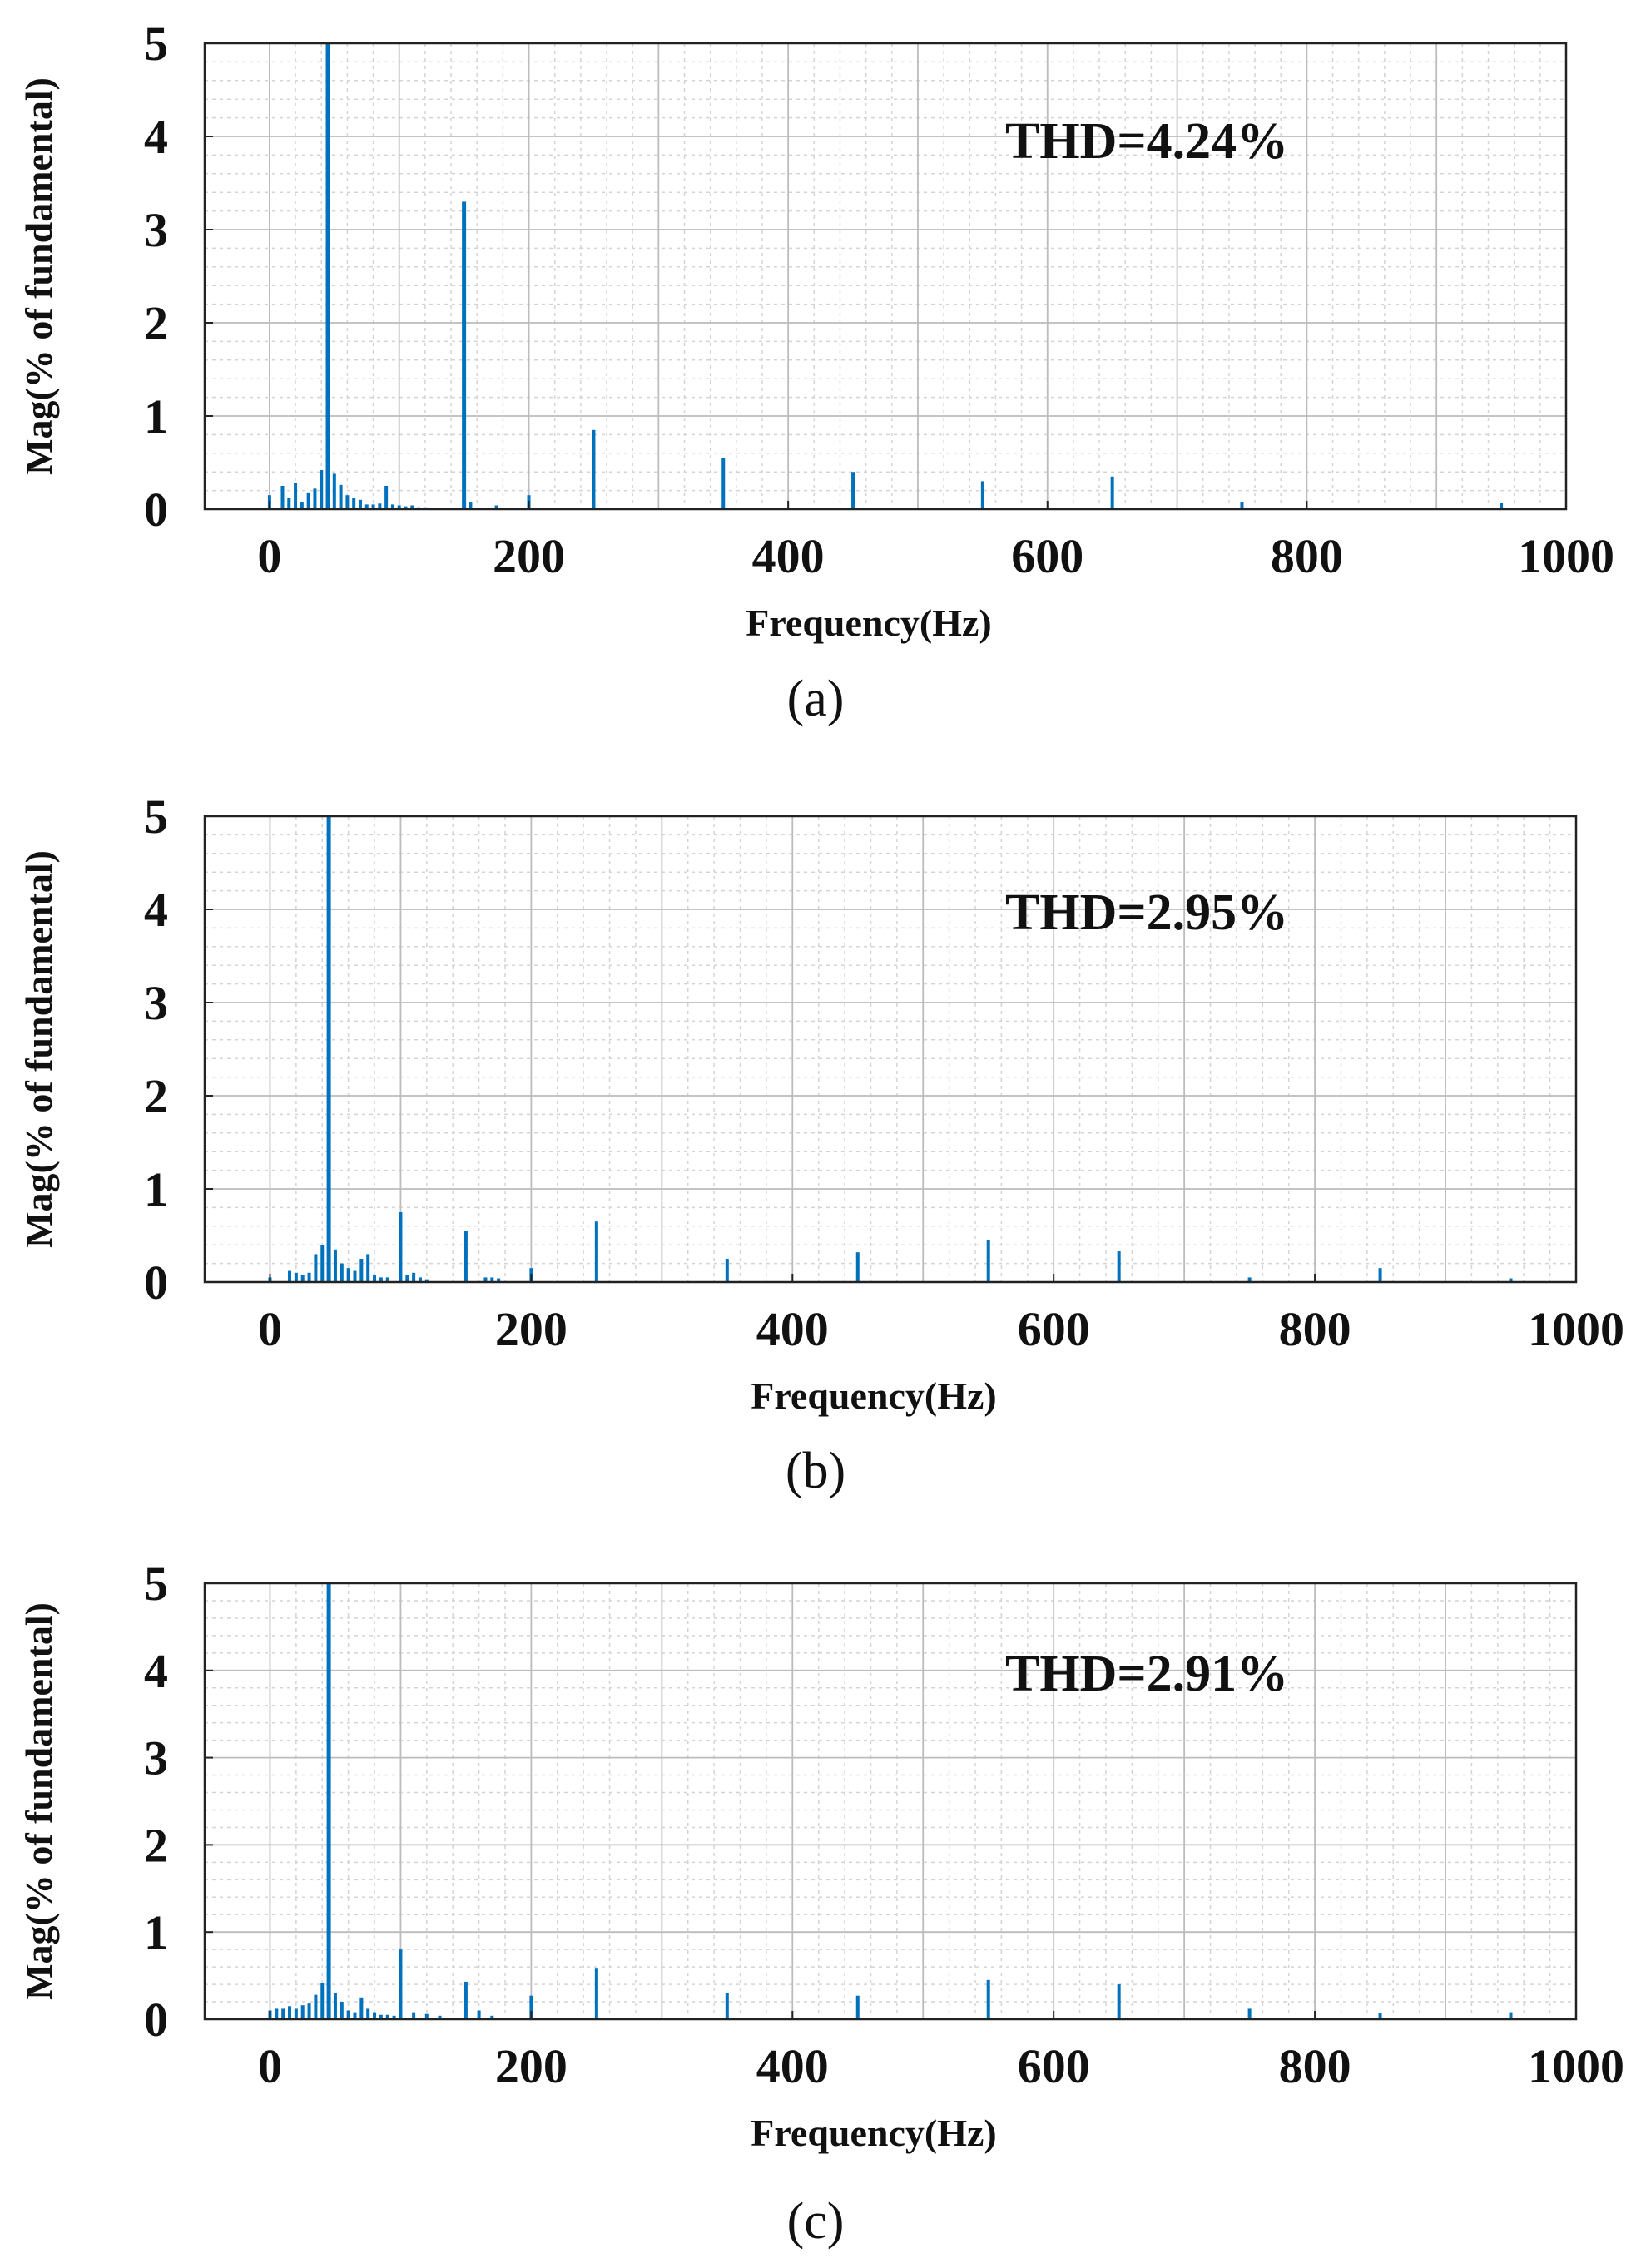  I want to click on y-tick-label: 3, so click(156, 1758).